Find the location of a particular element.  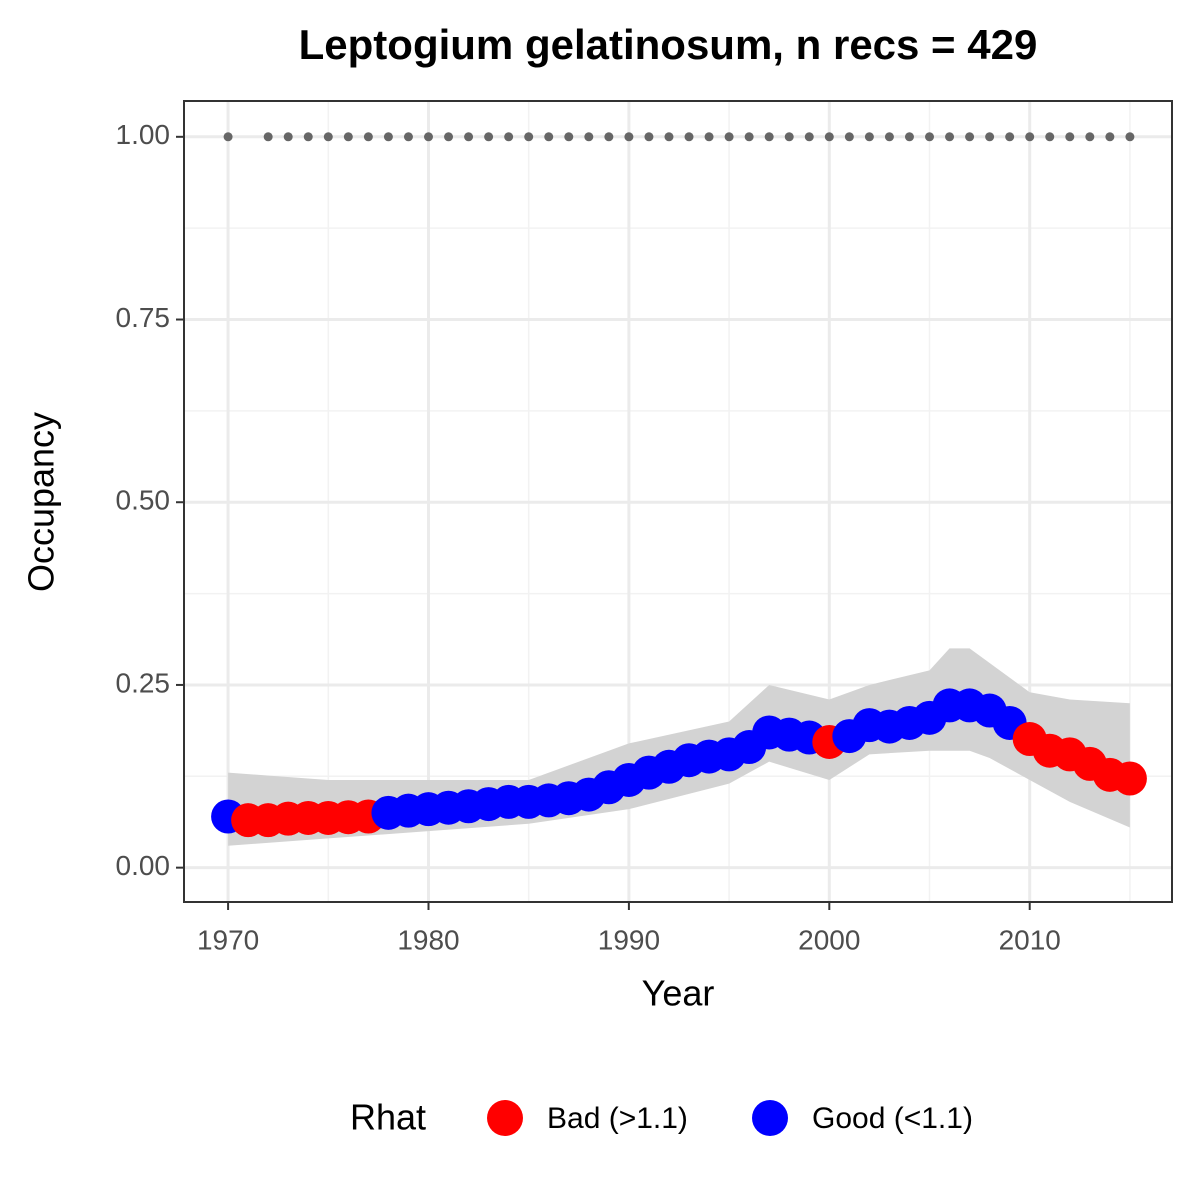

x-tick-label: 1980 is located at coordinates (428, 939).